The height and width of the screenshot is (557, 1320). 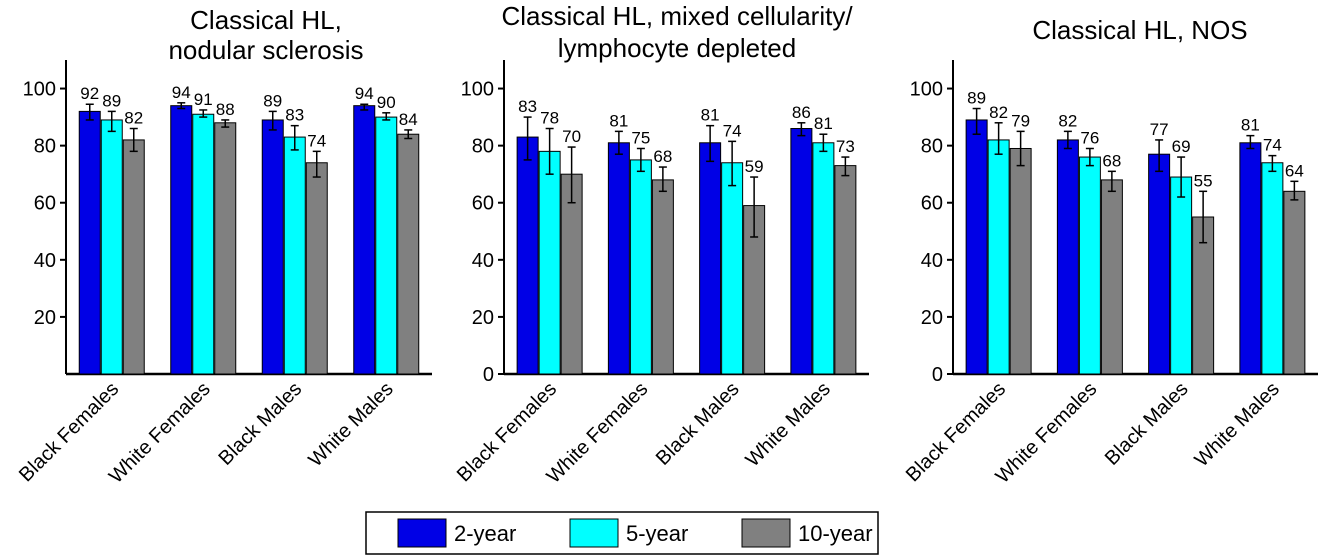 What do you see at coordinates (571, 136) in the screenshot?
I see `data-label: 70` at bounding box center [571, 136].